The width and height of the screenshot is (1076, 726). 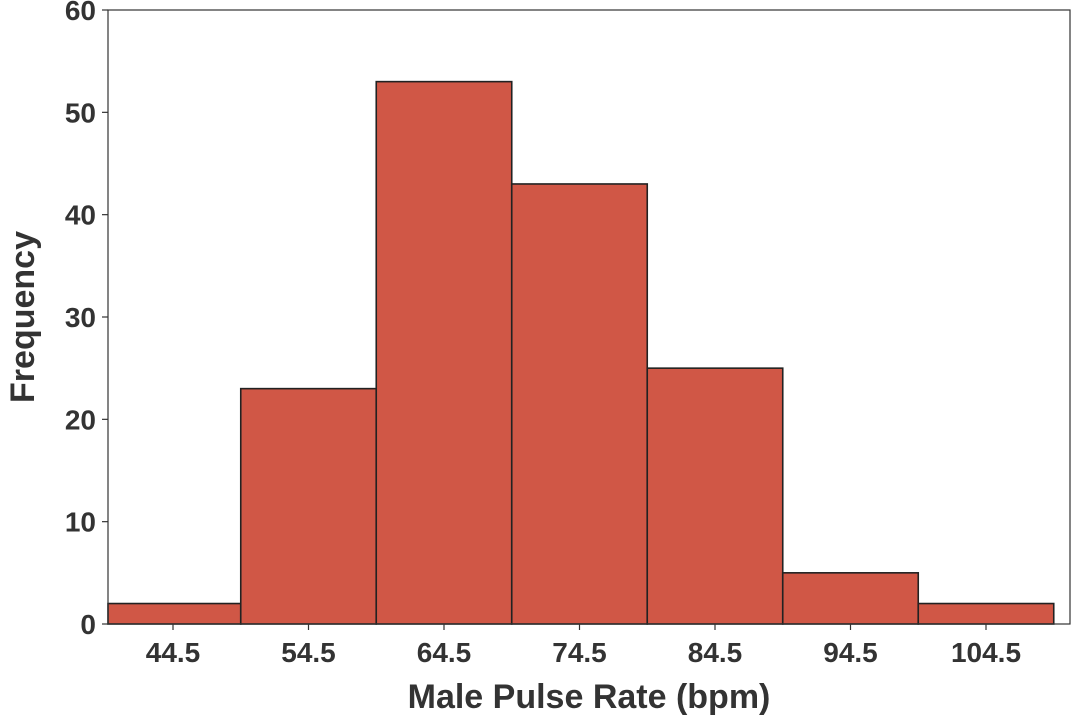 I want to click on y-axis-ticks: 0 10 20 30 40 50 60, so click(x=86, y=320).